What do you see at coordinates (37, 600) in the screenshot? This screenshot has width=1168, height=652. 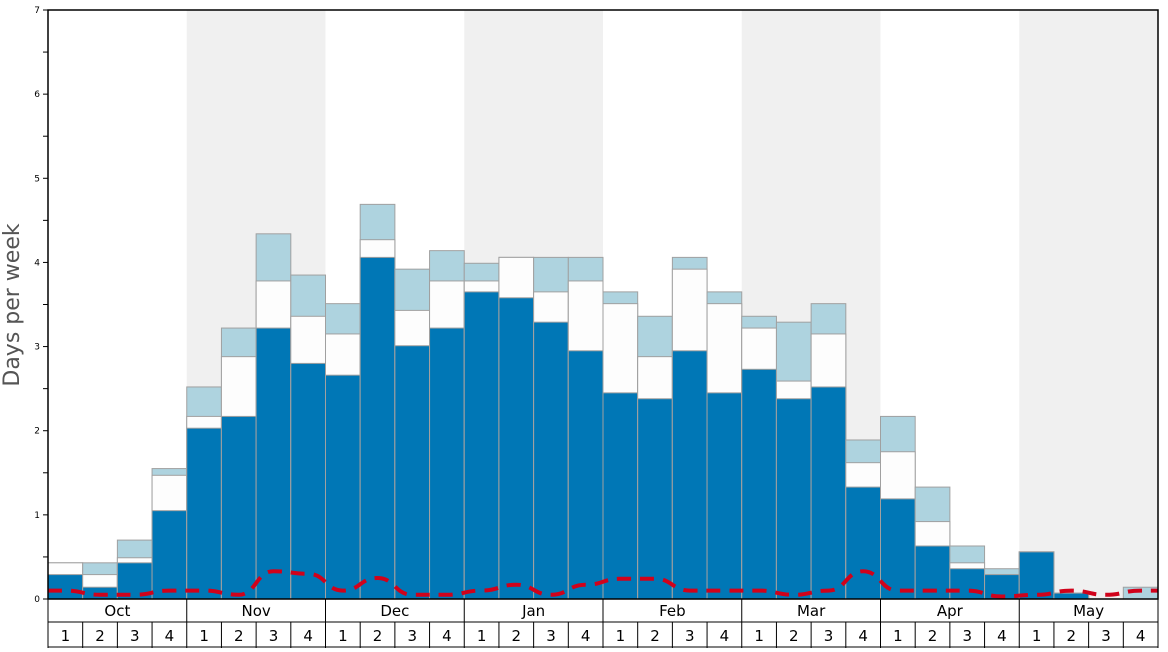 I see `y-tick-label: 0` at bounding box center [37, 600].